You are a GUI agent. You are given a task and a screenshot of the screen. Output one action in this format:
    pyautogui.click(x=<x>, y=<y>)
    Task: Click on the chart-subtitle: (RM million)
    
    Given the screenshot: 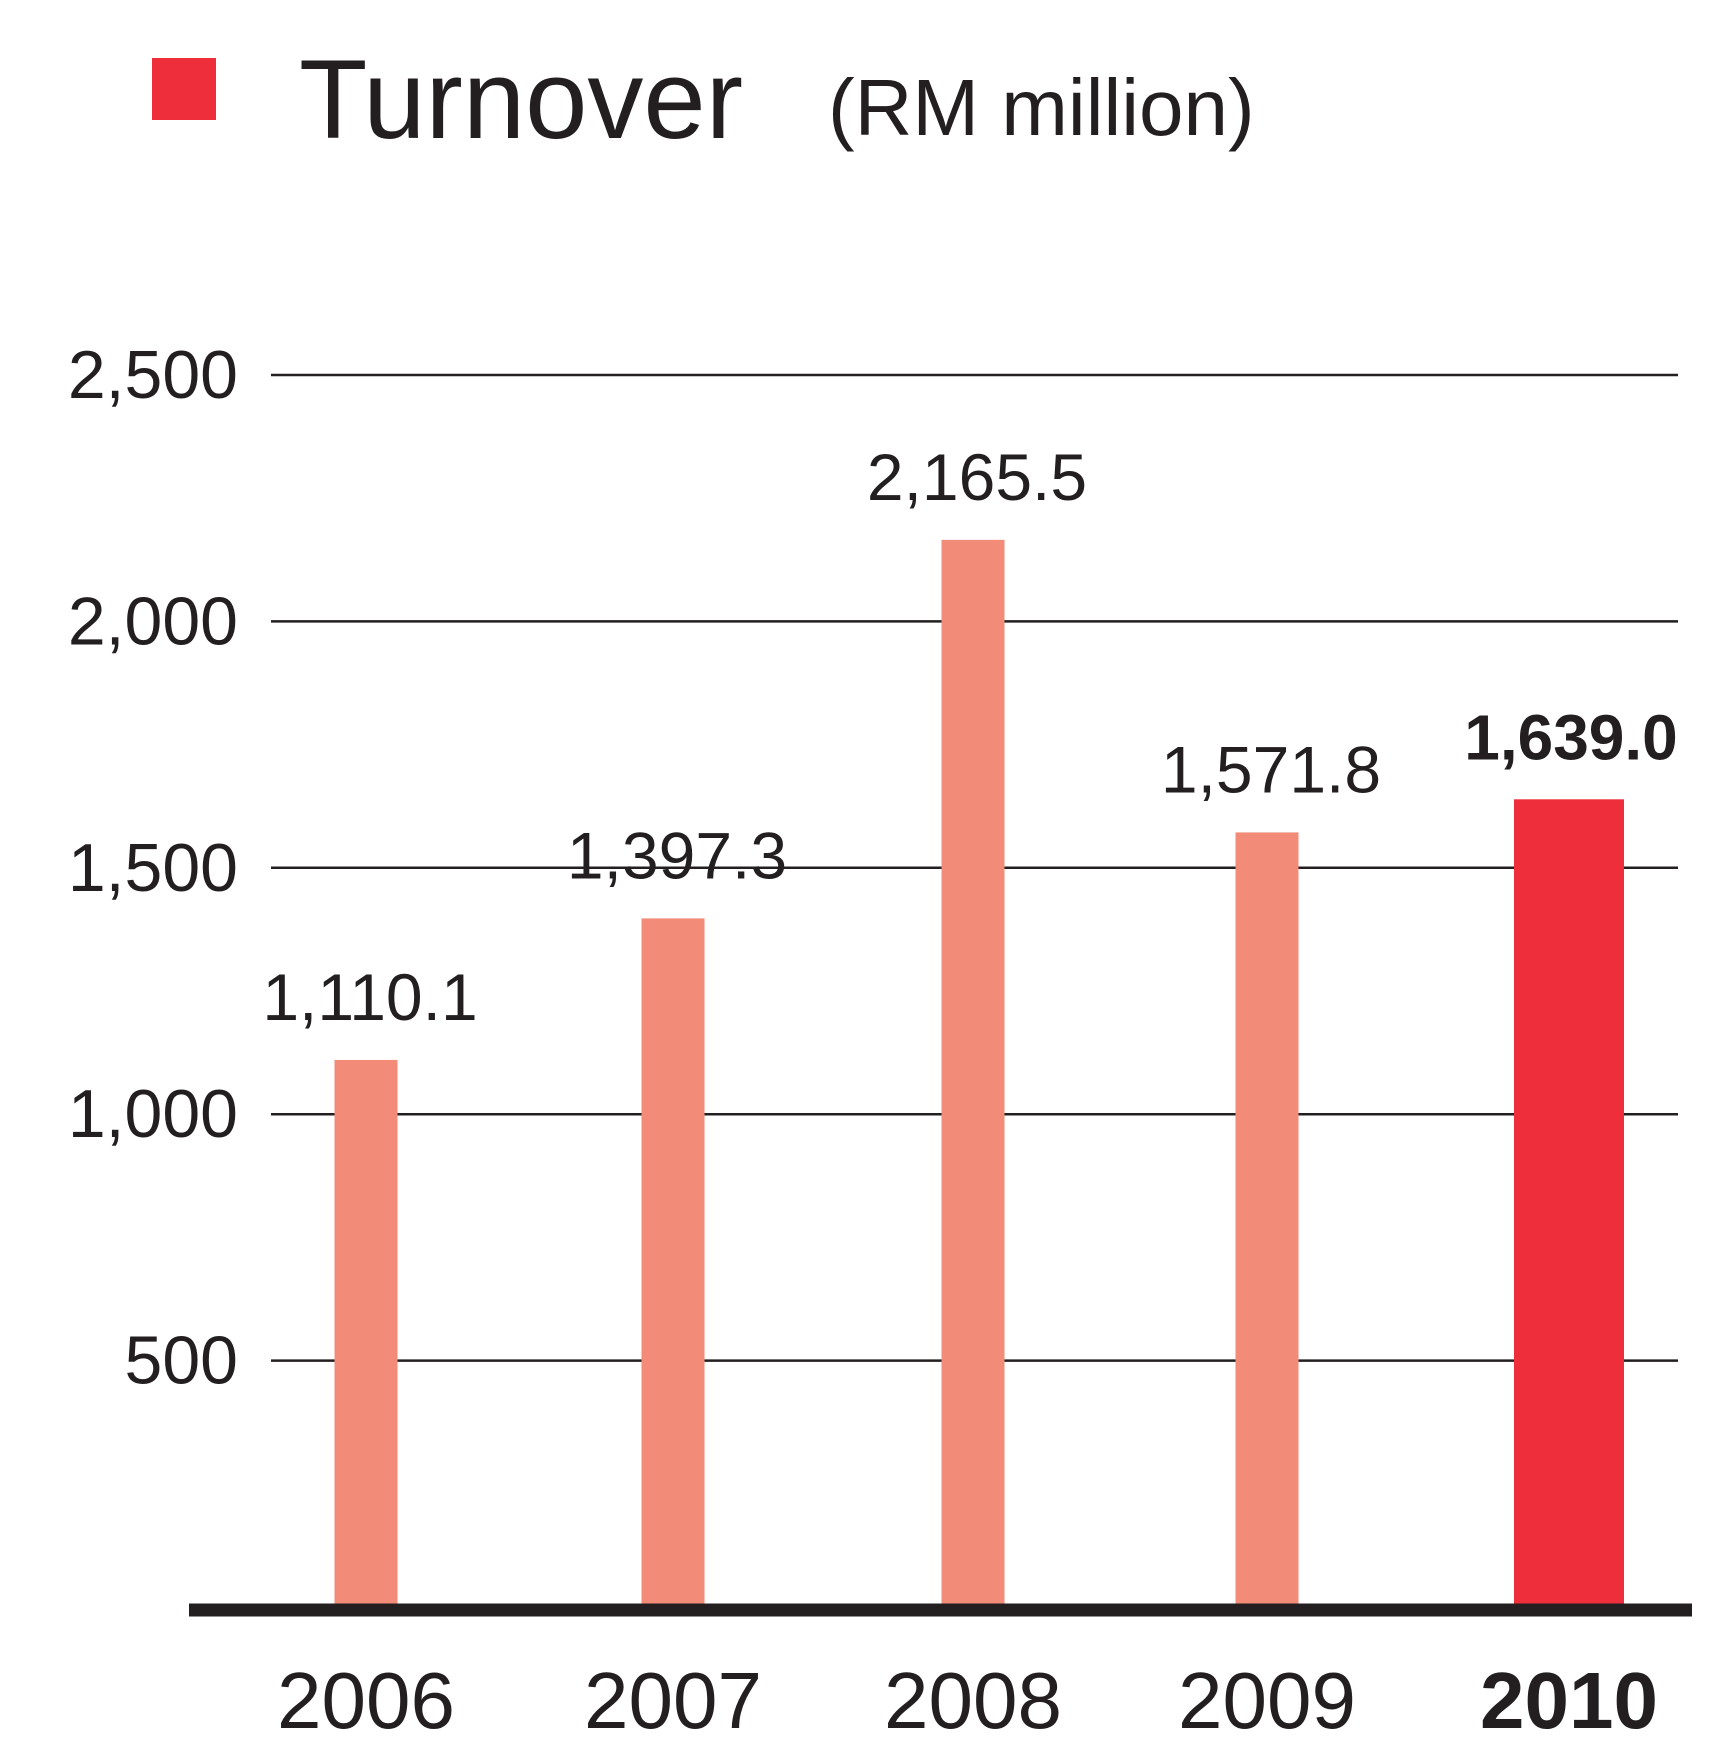 What is the action you would take?
    pyautogui.click(x=1041, y=107)
    